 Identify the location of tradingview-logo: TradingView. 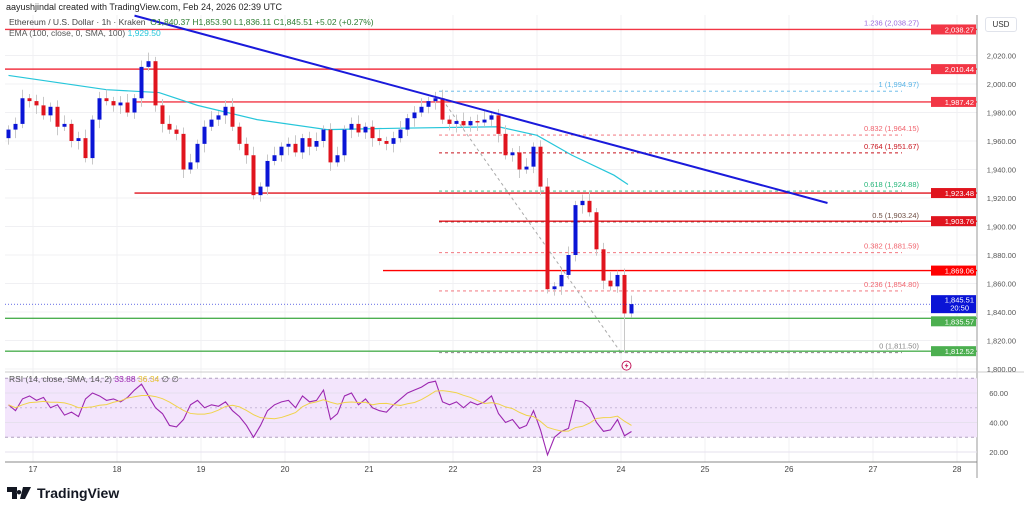
(63, 493).